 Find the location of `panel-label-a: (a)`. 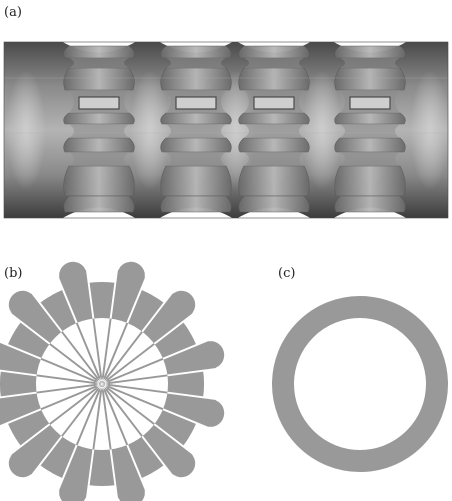

panel-label-a: (a) is located at coordinates (13, 12).